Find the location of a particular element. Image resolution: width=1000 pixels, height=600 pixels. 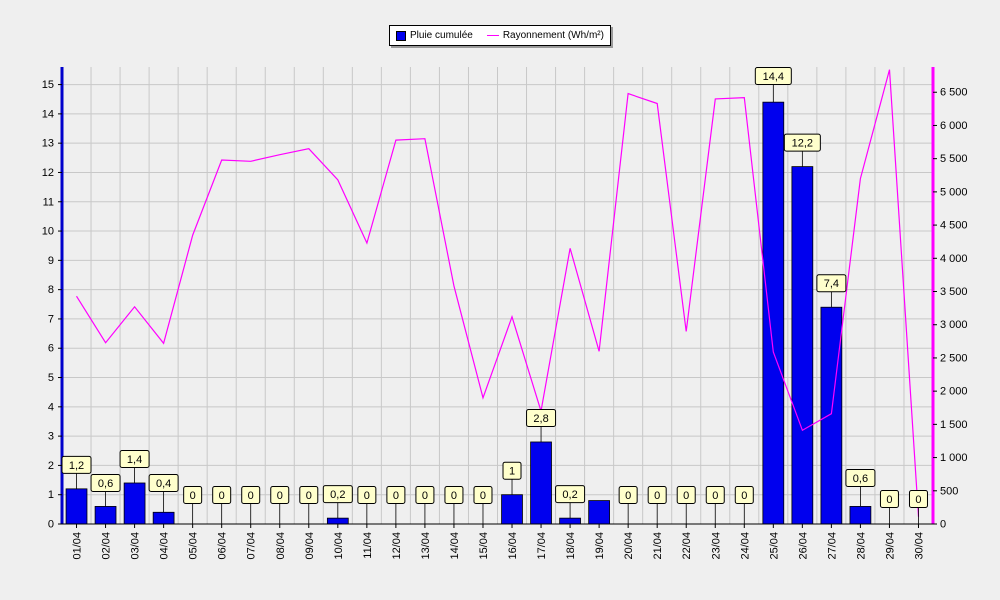

data-label-group: 0,4 is located at coordinates (163, 493).